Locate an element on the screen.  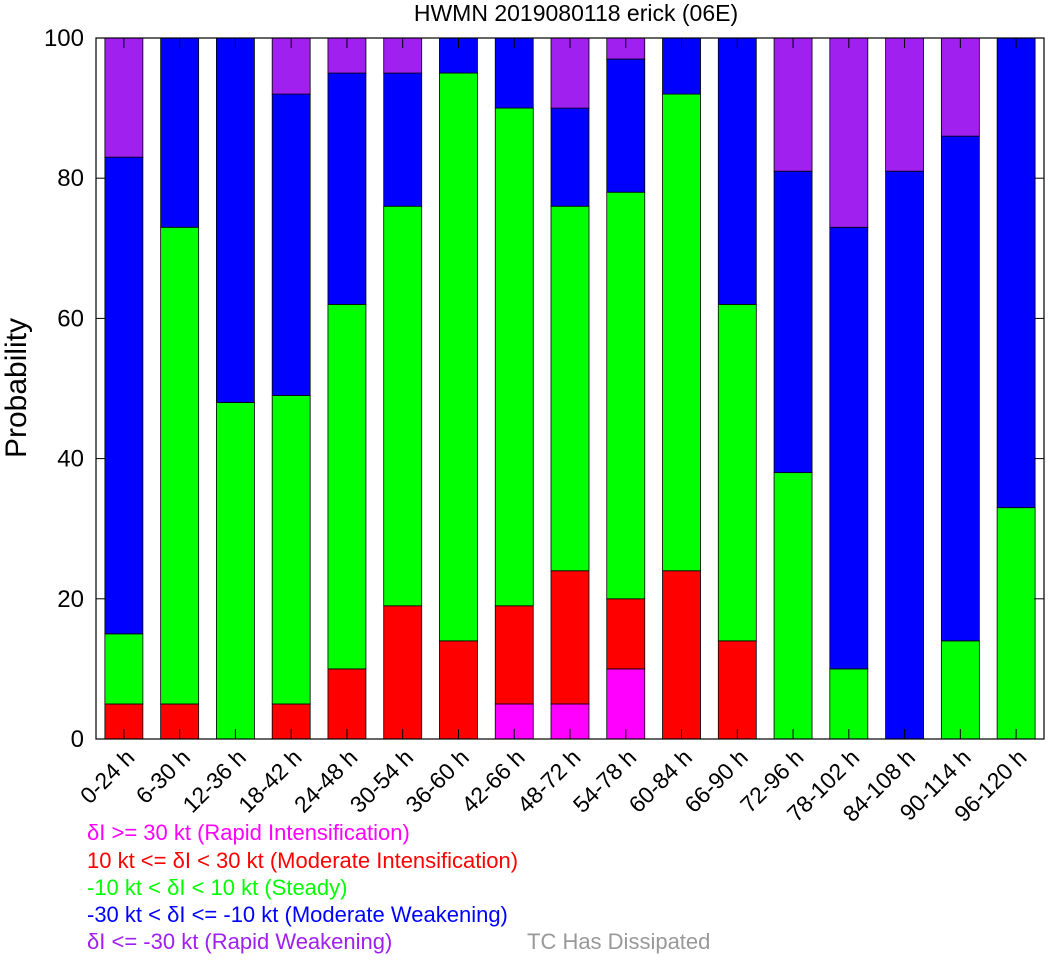
legend-steady: -10 kt < δI < 10 kt (Steady) is located at coordinates (217, 887).